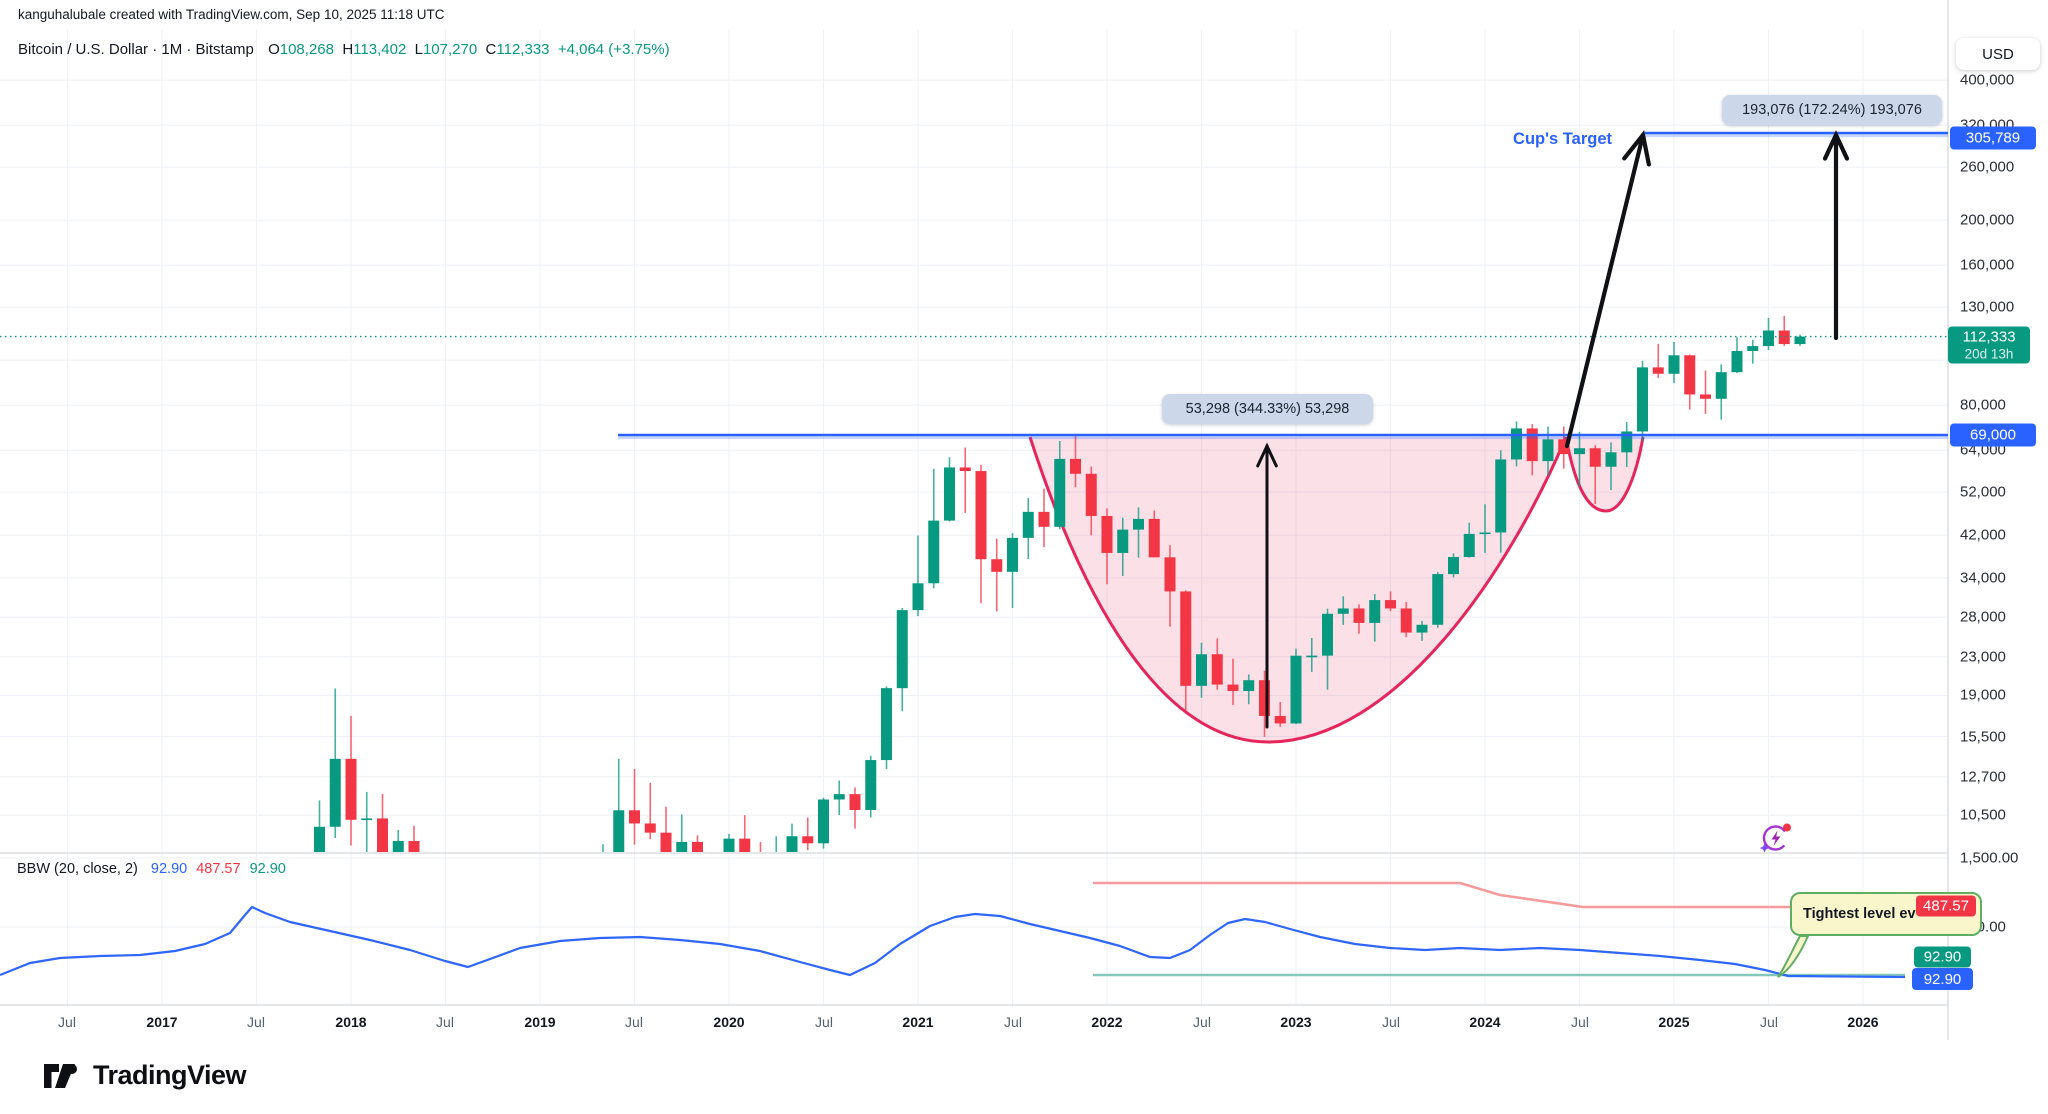 The width and height of the screenshot is (2048, 1114). I want to click on time-tick-label: 2025, so click(1674, 1022).